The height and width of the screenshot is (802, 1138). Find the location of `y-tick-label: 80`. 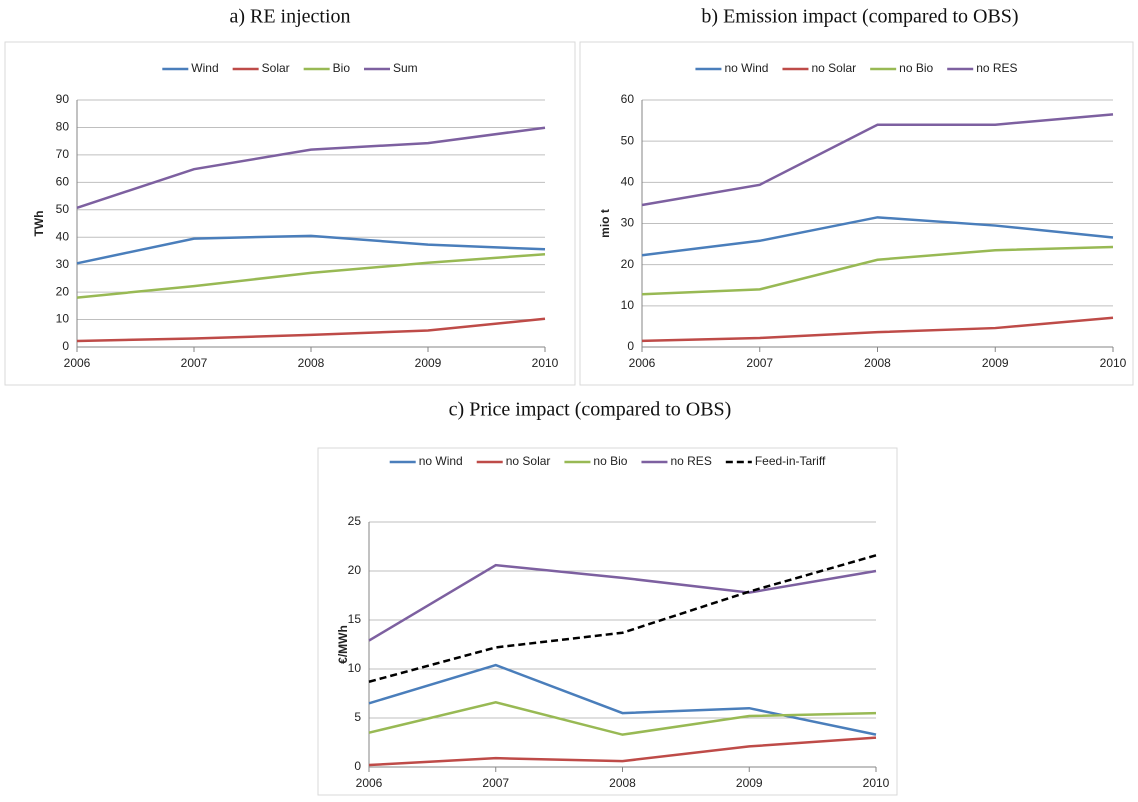

y-tick-label: 80 is located at coordinates (63, 127).